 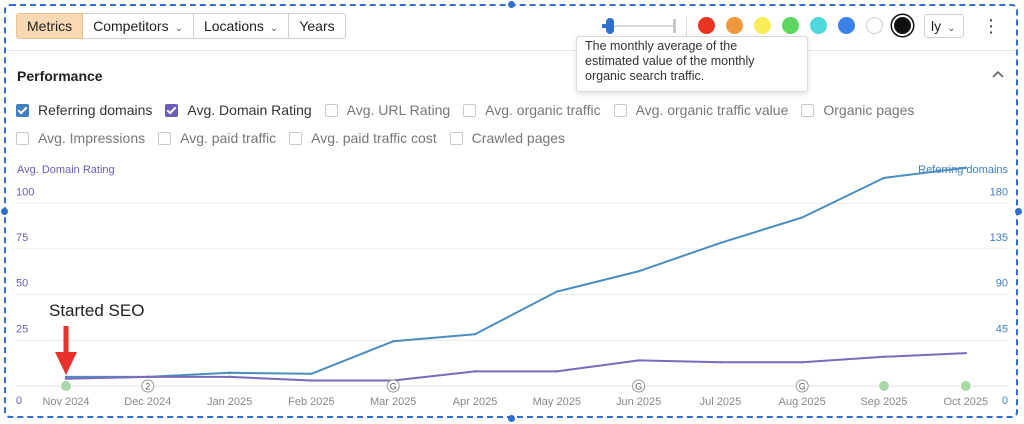 I want to click on resize-handle-right, so click(x=1018, y=211).